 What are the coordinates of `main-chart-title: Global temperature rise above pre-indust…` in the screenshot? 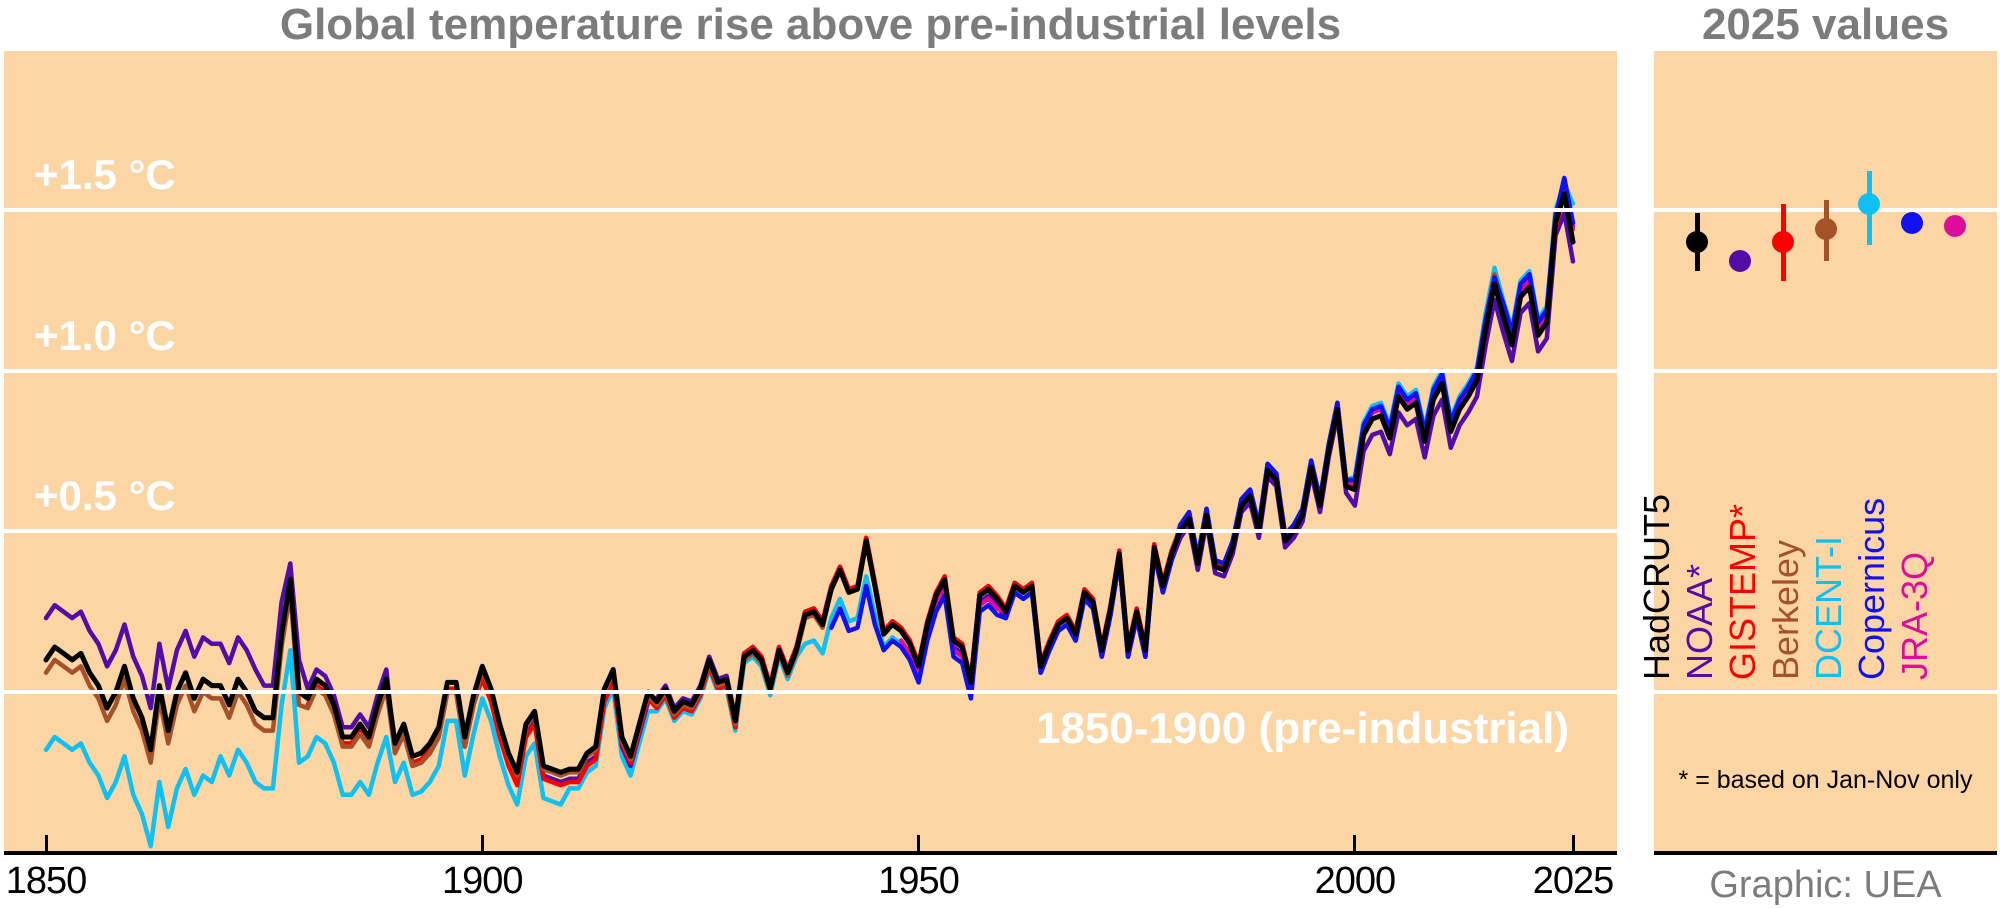 It's located at (810, 24).